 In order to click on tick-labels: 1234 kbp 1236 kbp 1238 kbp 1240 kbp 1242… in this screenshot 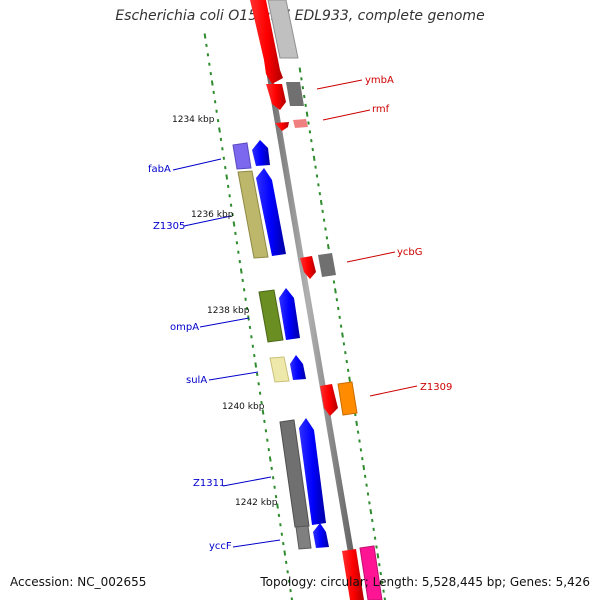, I will do `click(225, 311)`.